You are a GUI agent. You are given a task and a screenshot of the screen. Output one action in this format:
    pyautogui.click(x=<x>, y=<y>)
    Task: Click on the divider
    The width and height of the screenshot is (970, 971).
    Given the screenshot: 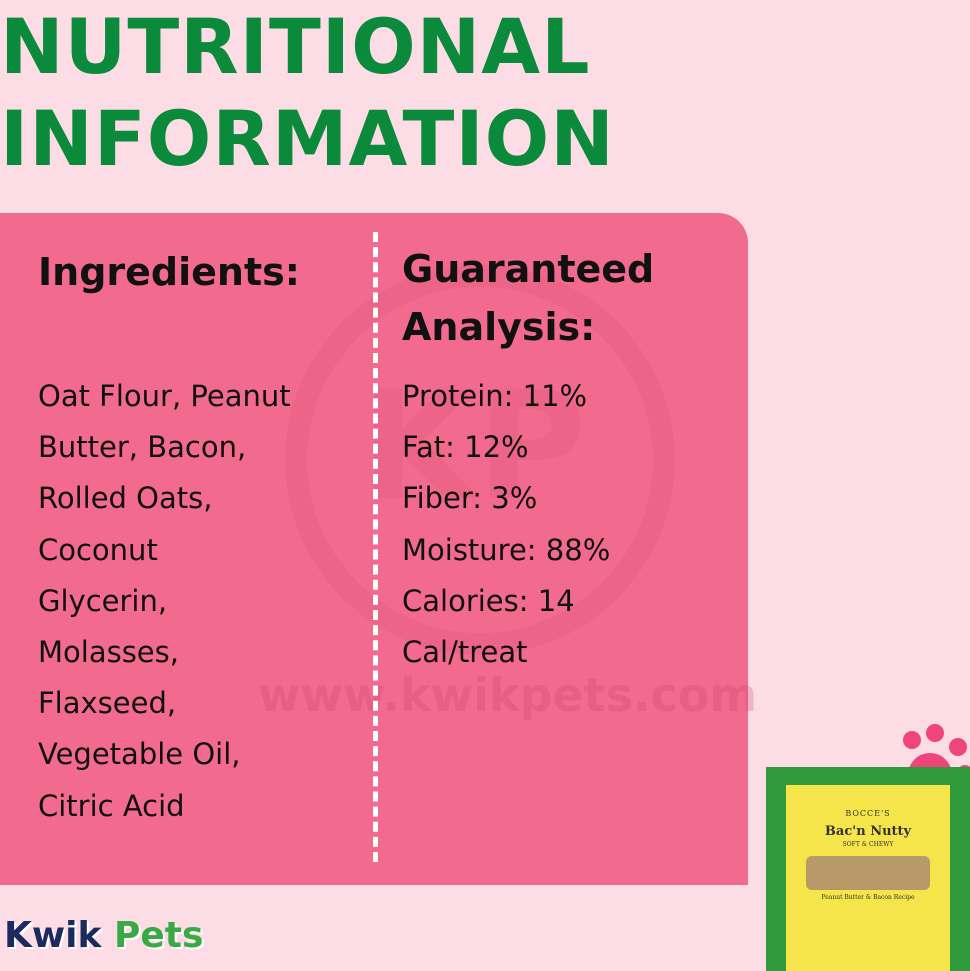 What is the action you would take?
    pyautogui.click(x=375, y=547)
    